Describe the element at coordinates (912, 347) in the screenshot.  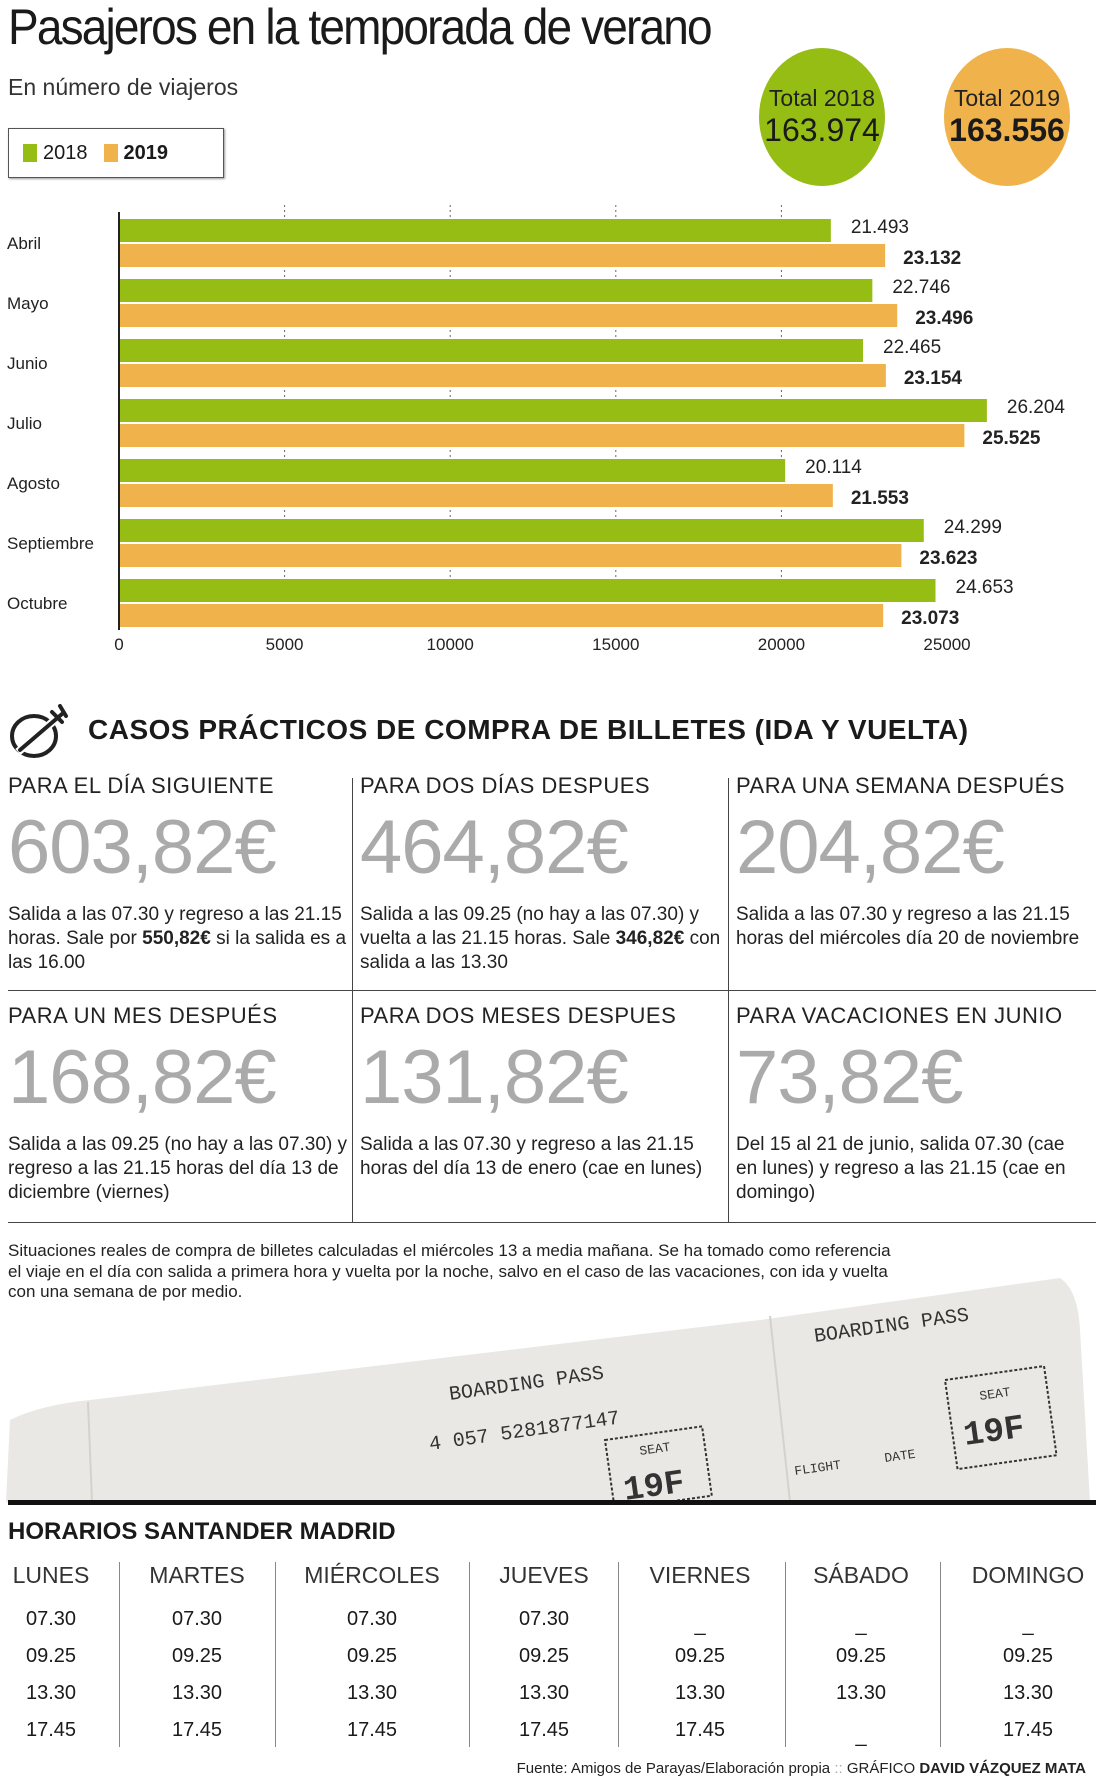
I see `data-label-2018: 22.465` at that location.